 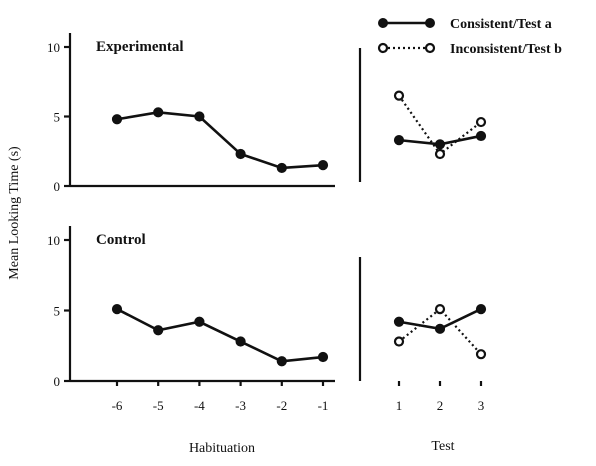 I want to click on legend: Consistent/Test a Inconsistent/Test b, so click(x=469, y=37).